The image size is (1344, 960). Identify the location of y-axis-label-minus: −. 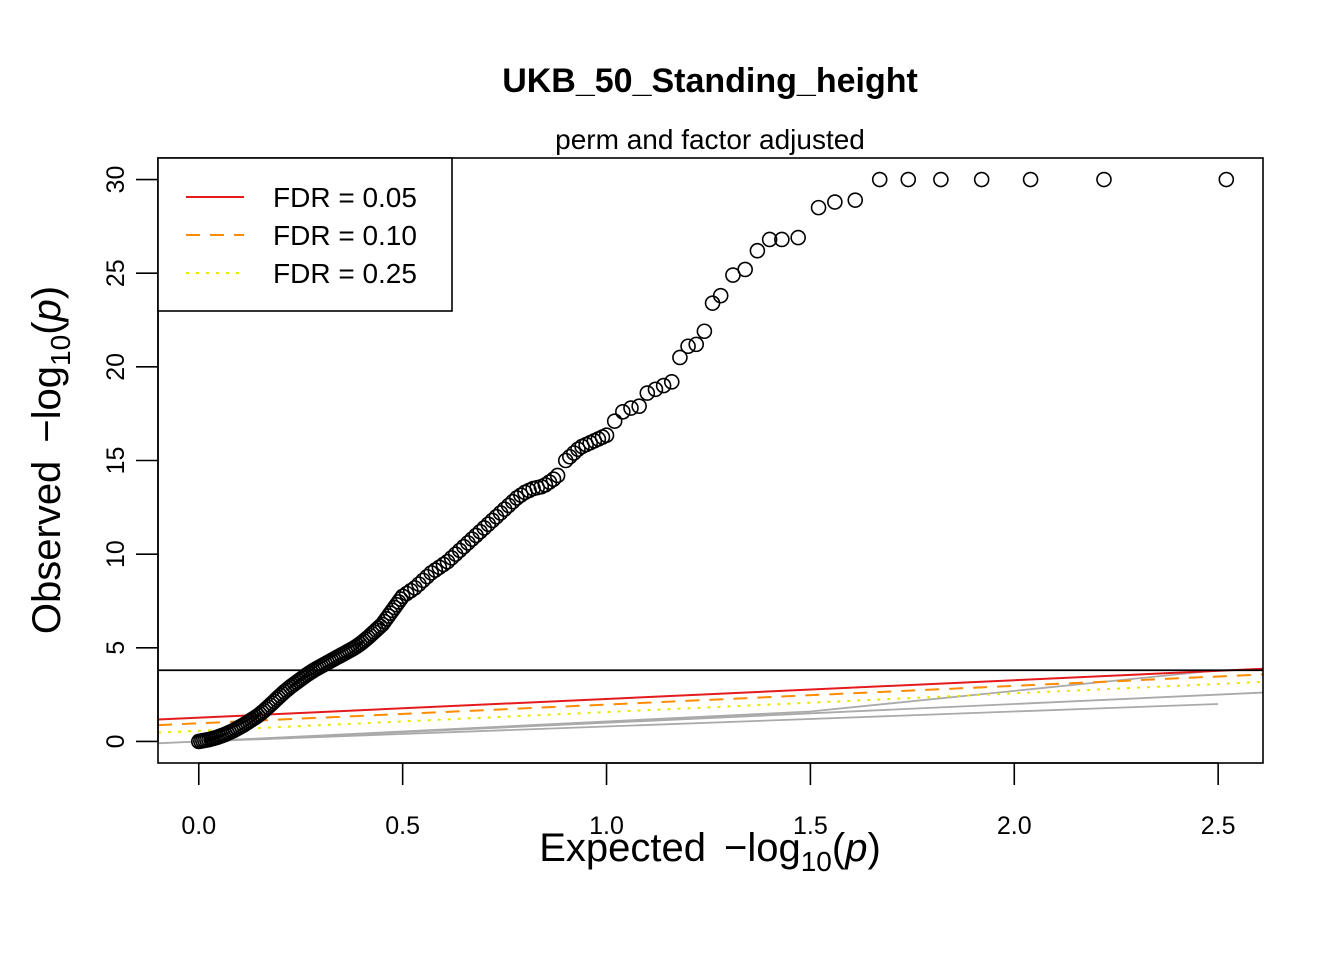
(47, 430).